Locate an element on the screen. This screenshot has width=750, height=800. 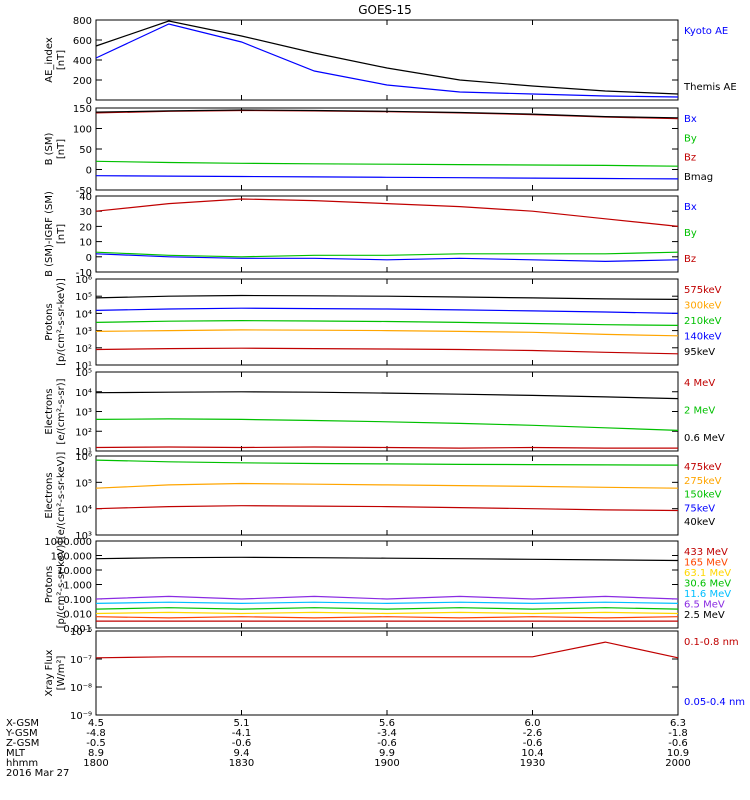
panel-b-igrf: 40 30 20 10 0 -10 B (SM)-IGRF (SM) [nT] Bx By Bz is located at coordinates (370, 235).